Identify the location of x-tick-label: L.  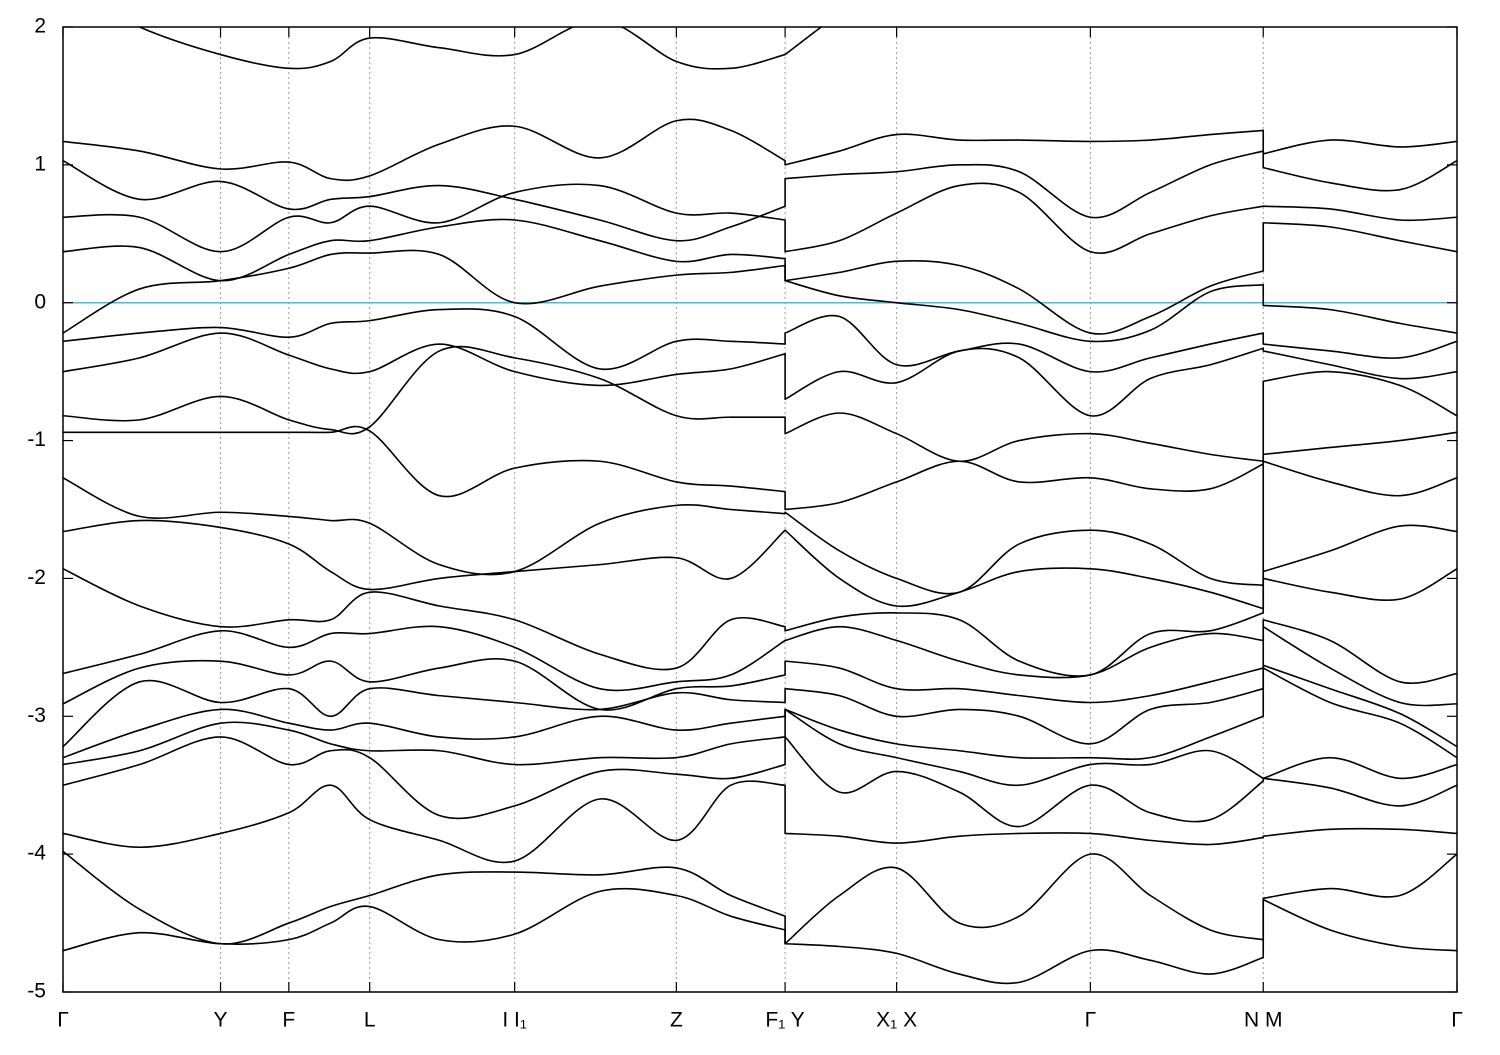
(370, 1020).